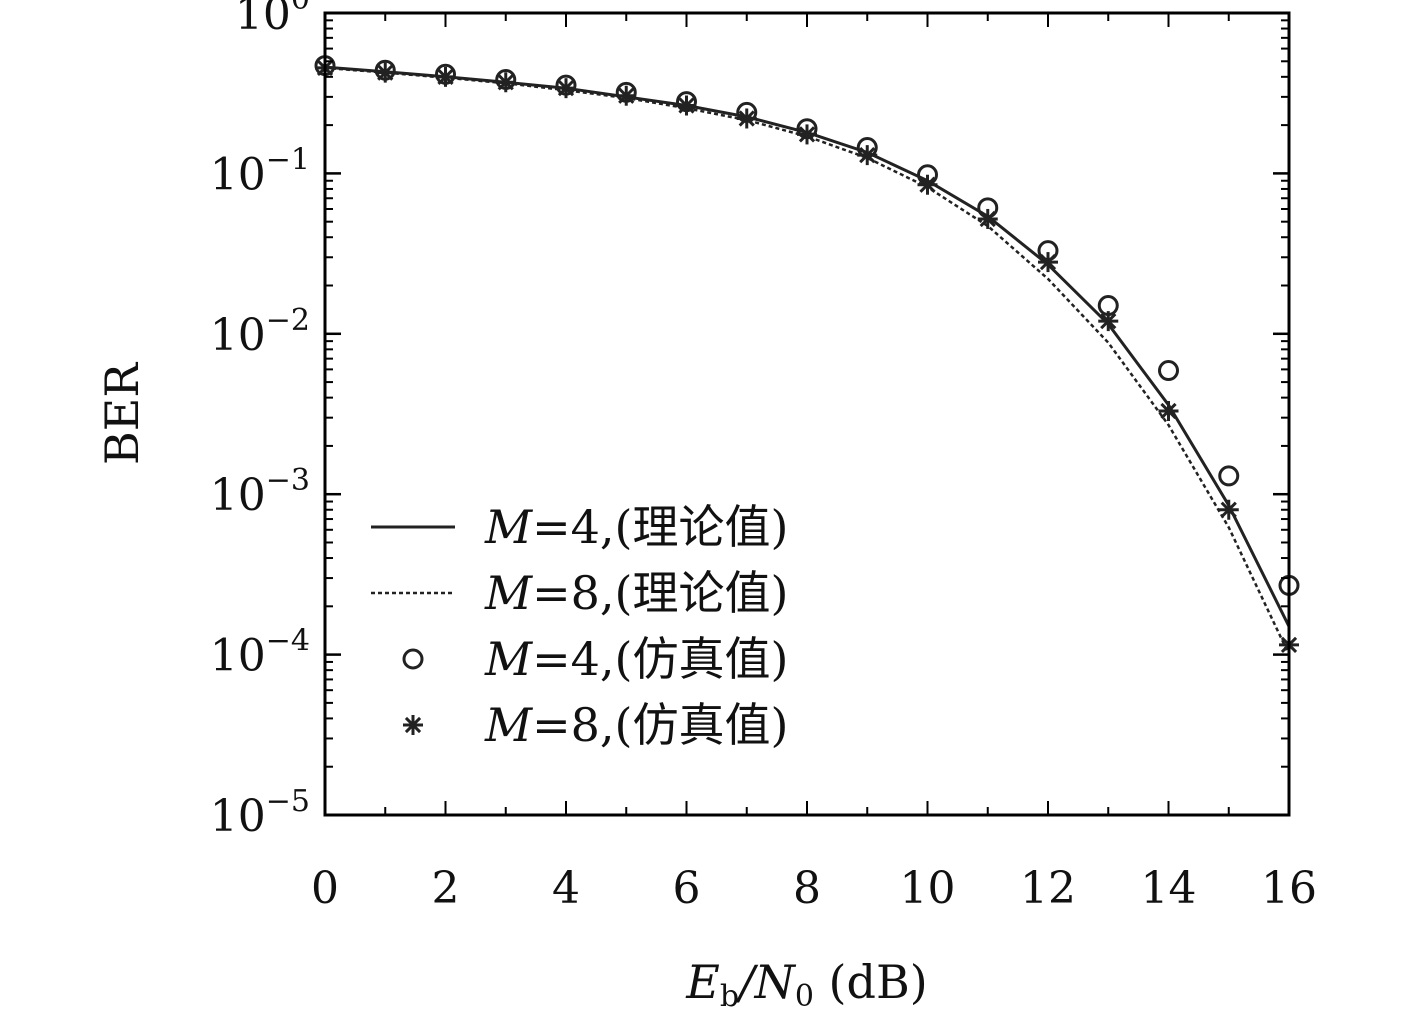 This screenshot has width=1417, height=1016. What do you see at coordinates (325, 888) in the screenshot?
I see `x-tick-label: 0` at bounding box center [325, 888].